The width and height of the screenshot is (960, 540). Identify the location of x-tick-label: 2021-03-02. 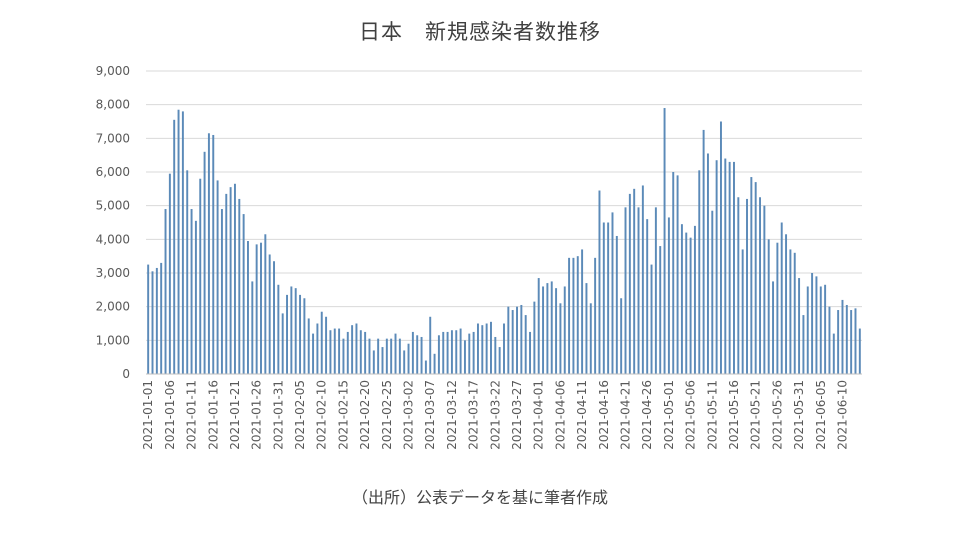
(409, 415).